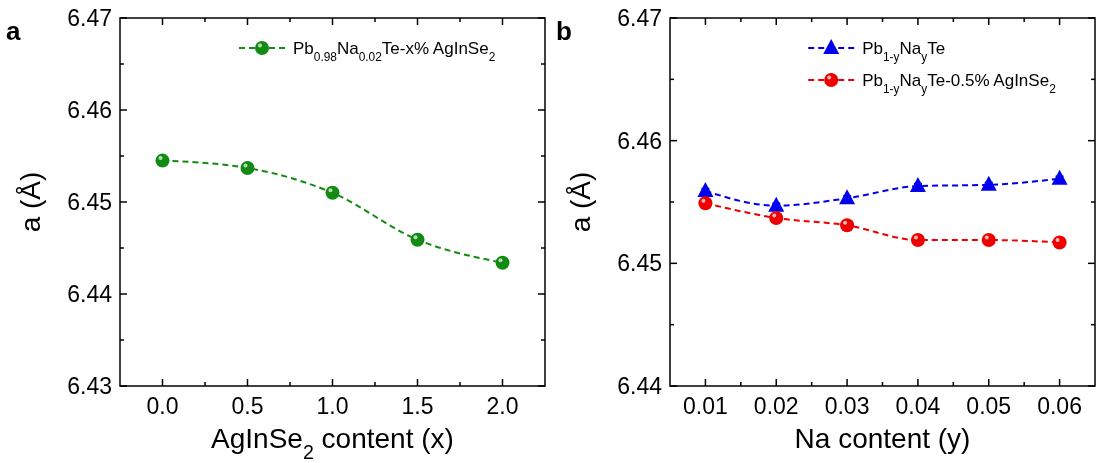 The height and width of the screenshot is (463, 1101). What do you see at coordinates (918, 406) in the screenshot?
I see `x-tick-label: 0.04` at bounding box center [918, 406].